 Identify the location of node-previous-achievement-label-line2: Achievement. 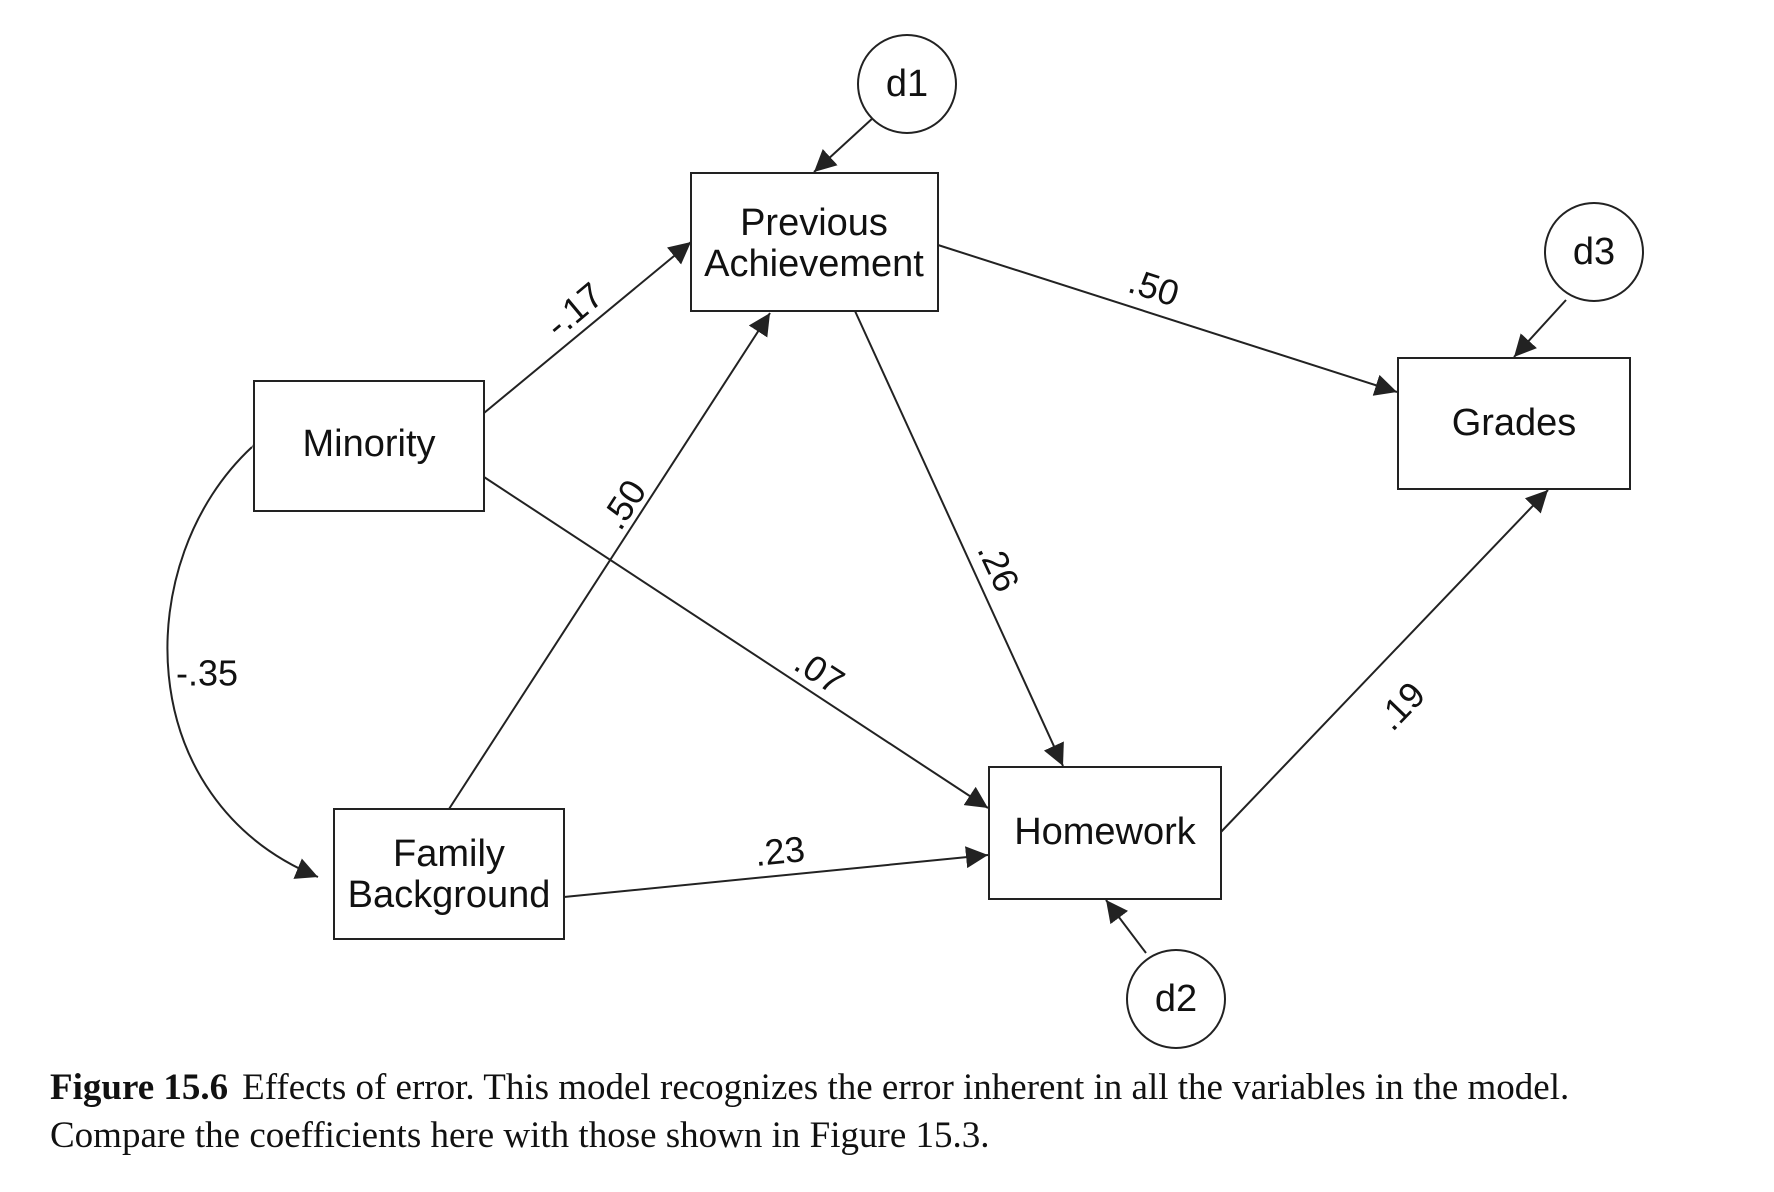
(814, 264).